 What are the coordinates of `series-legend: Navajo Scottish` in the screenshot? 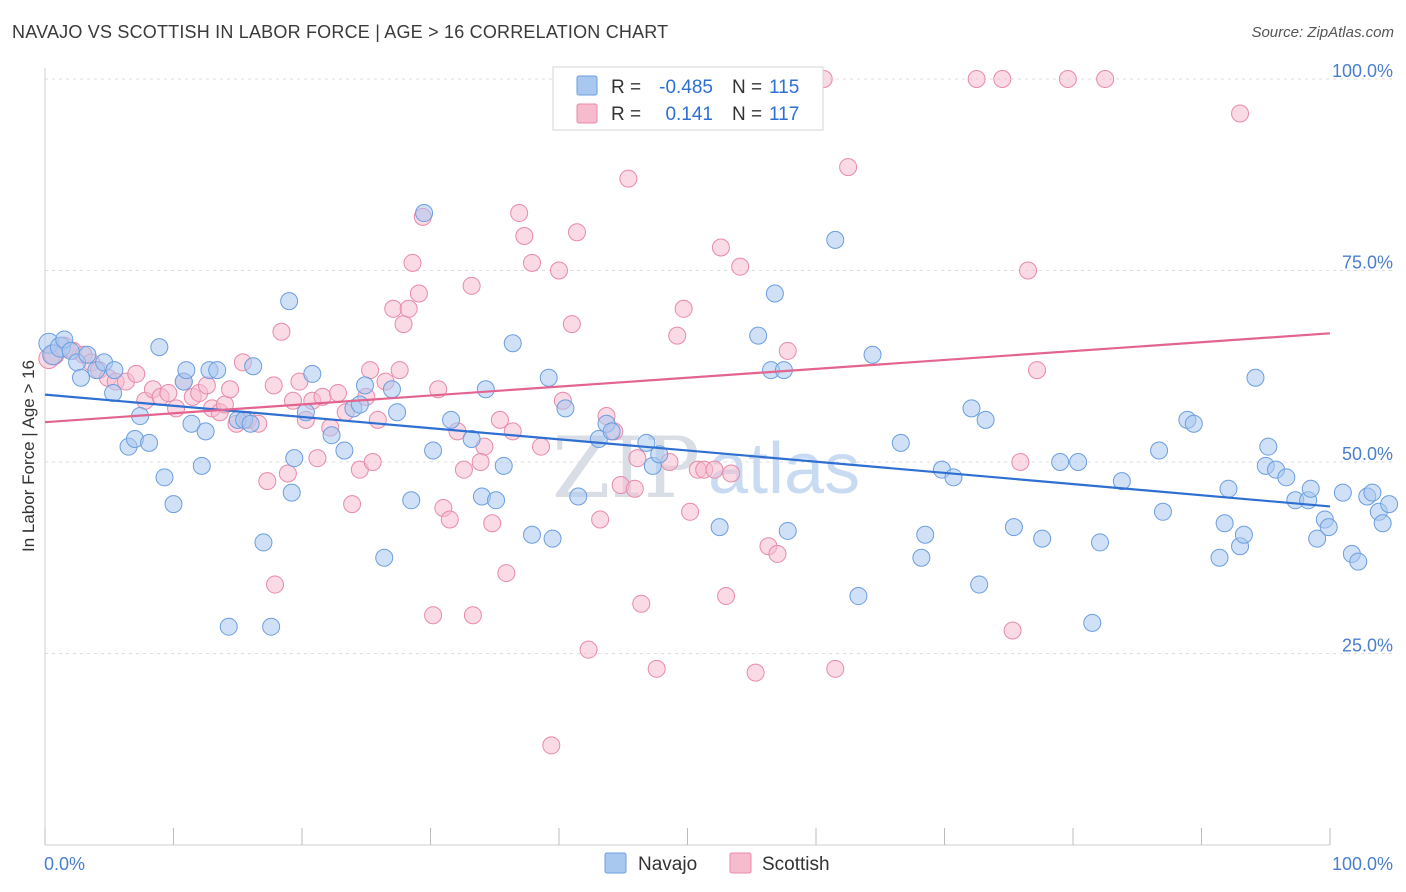 It's located at (717, 863).